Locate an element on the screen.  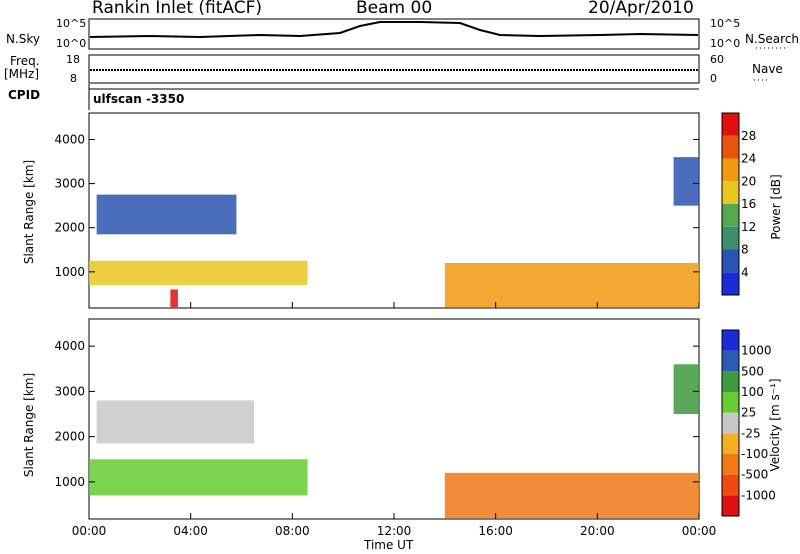
colorbar-tick-label: 1000 is located at coordinates (756, 351).